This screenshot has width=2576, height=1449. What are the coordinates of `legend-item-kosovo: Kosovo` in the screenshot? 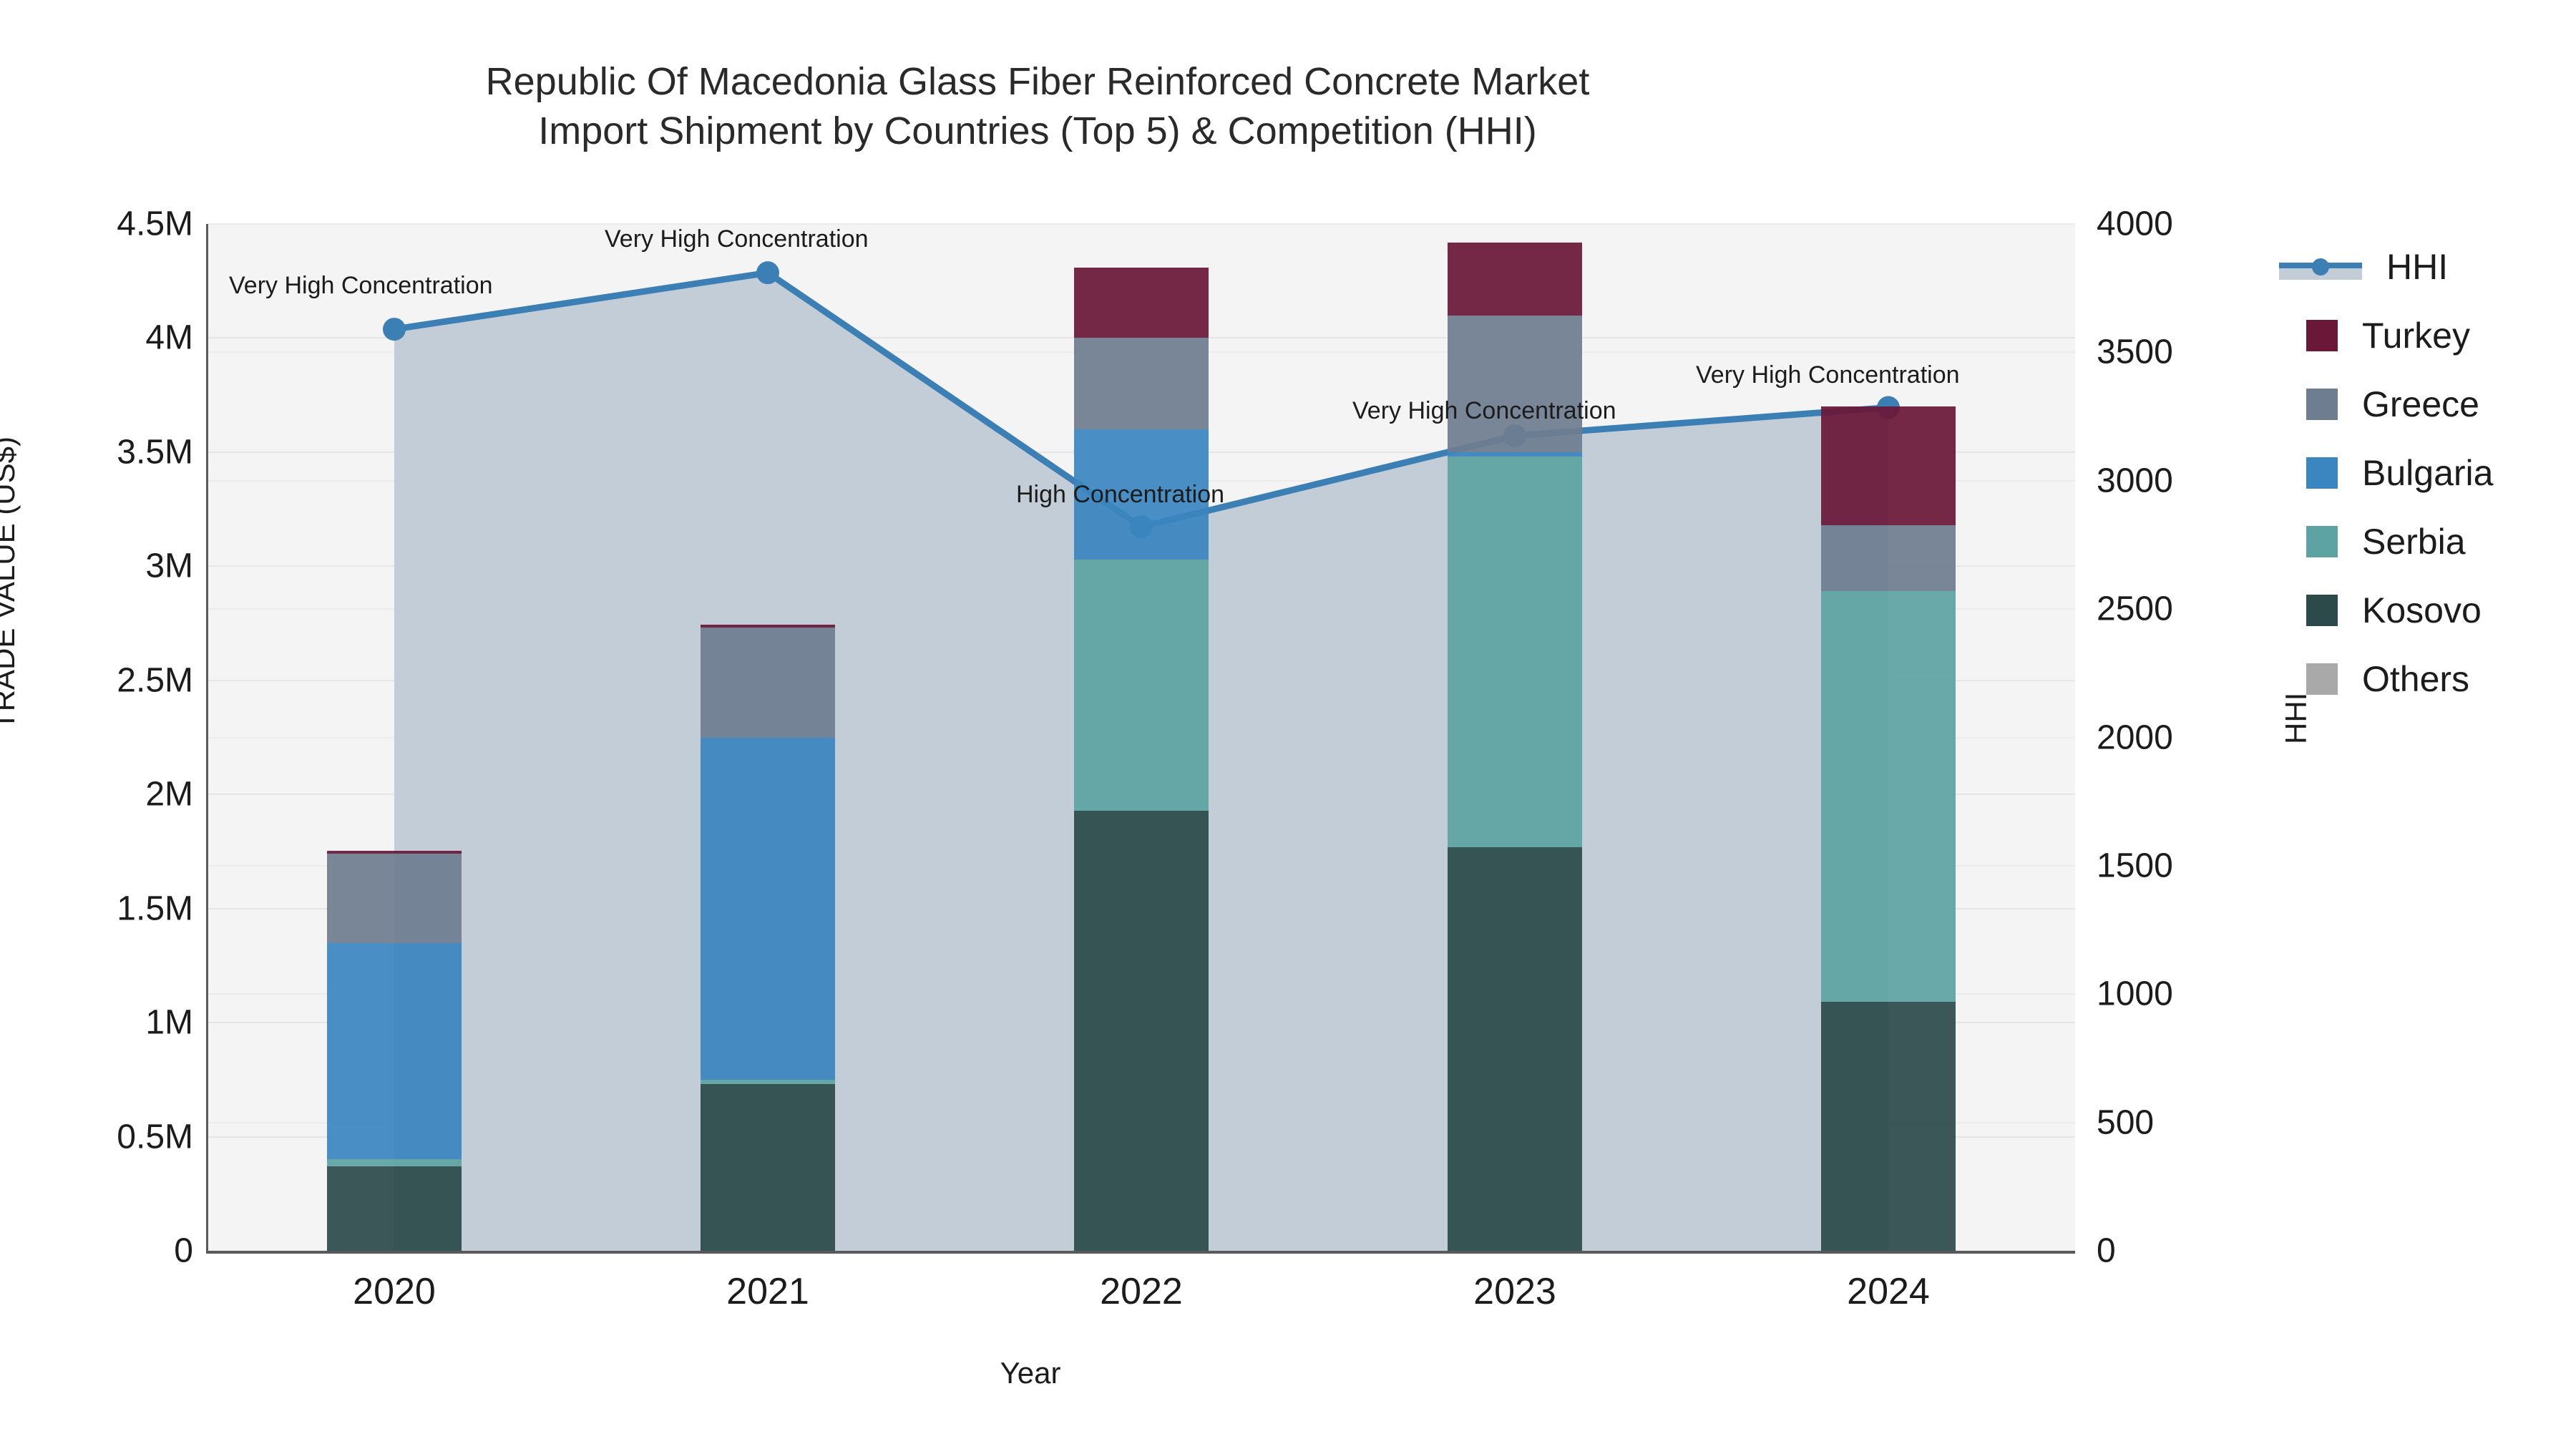 It's located at (2386, 610).